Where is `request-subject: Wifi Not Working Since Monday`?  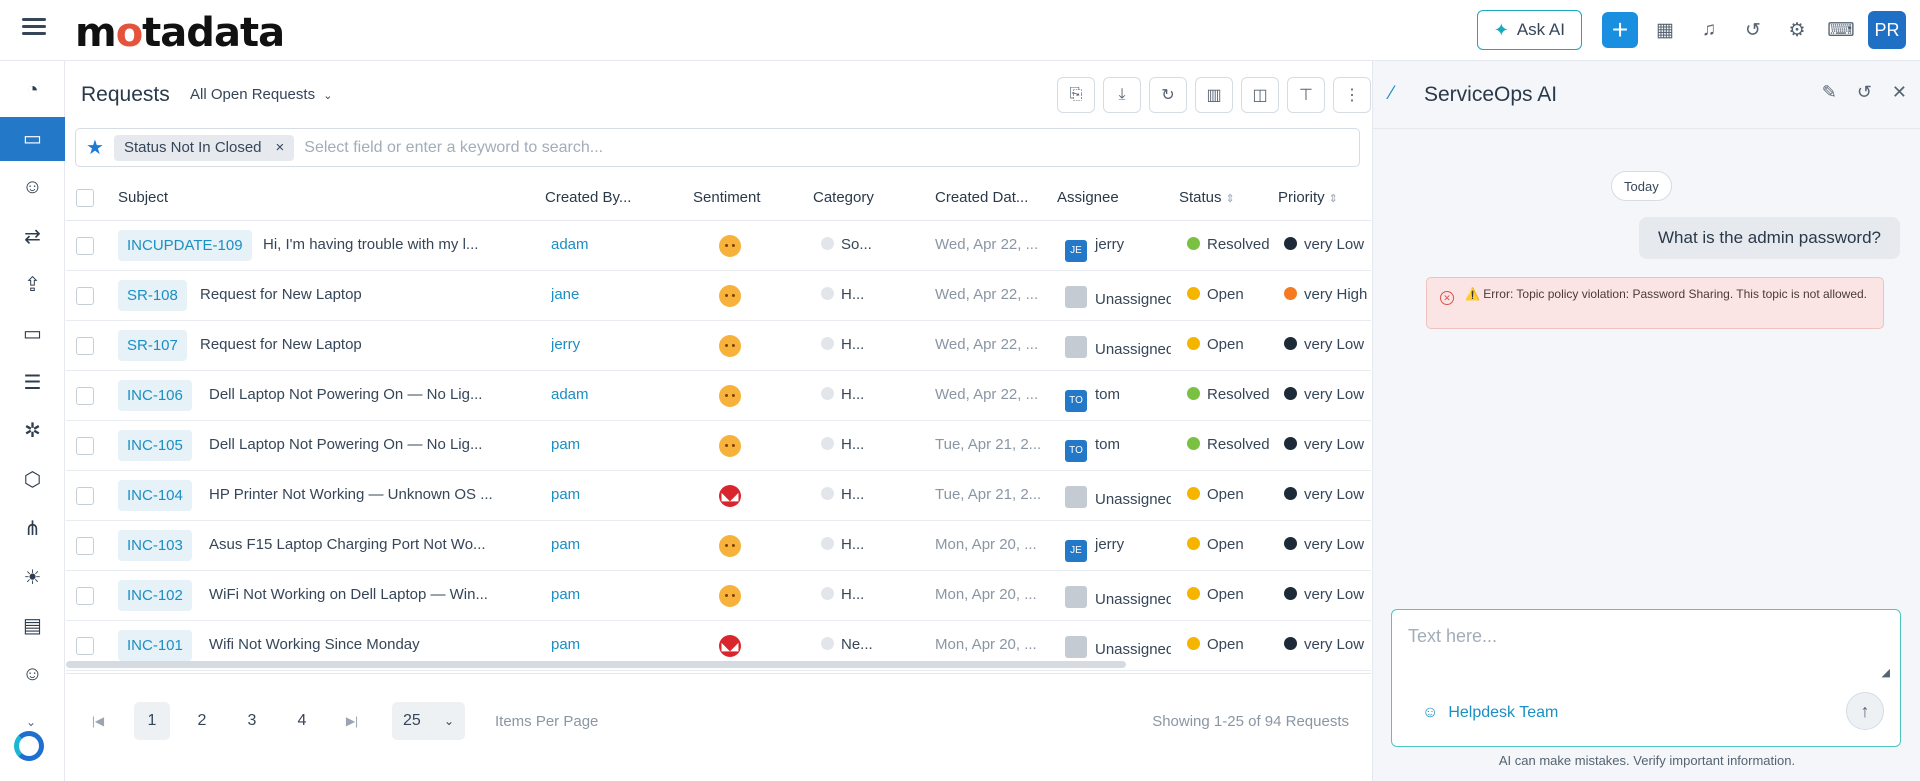
request-subject: Wifi Not Working Since Monday is located at coordinates (314, 644).